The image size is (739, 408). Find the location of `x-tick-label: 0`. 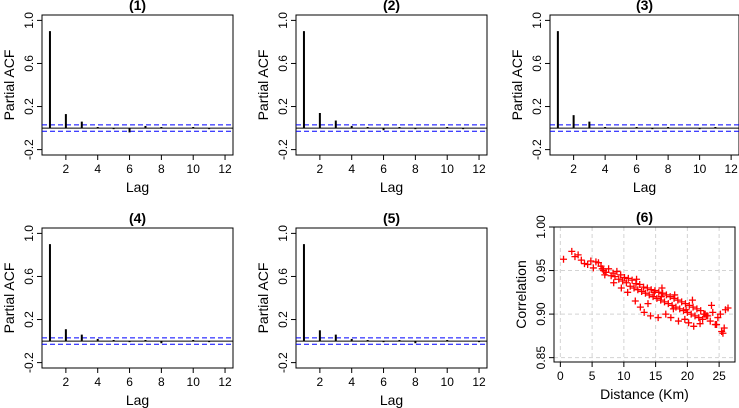

x-tick-label: 0 is located at coordinates (560, 376).